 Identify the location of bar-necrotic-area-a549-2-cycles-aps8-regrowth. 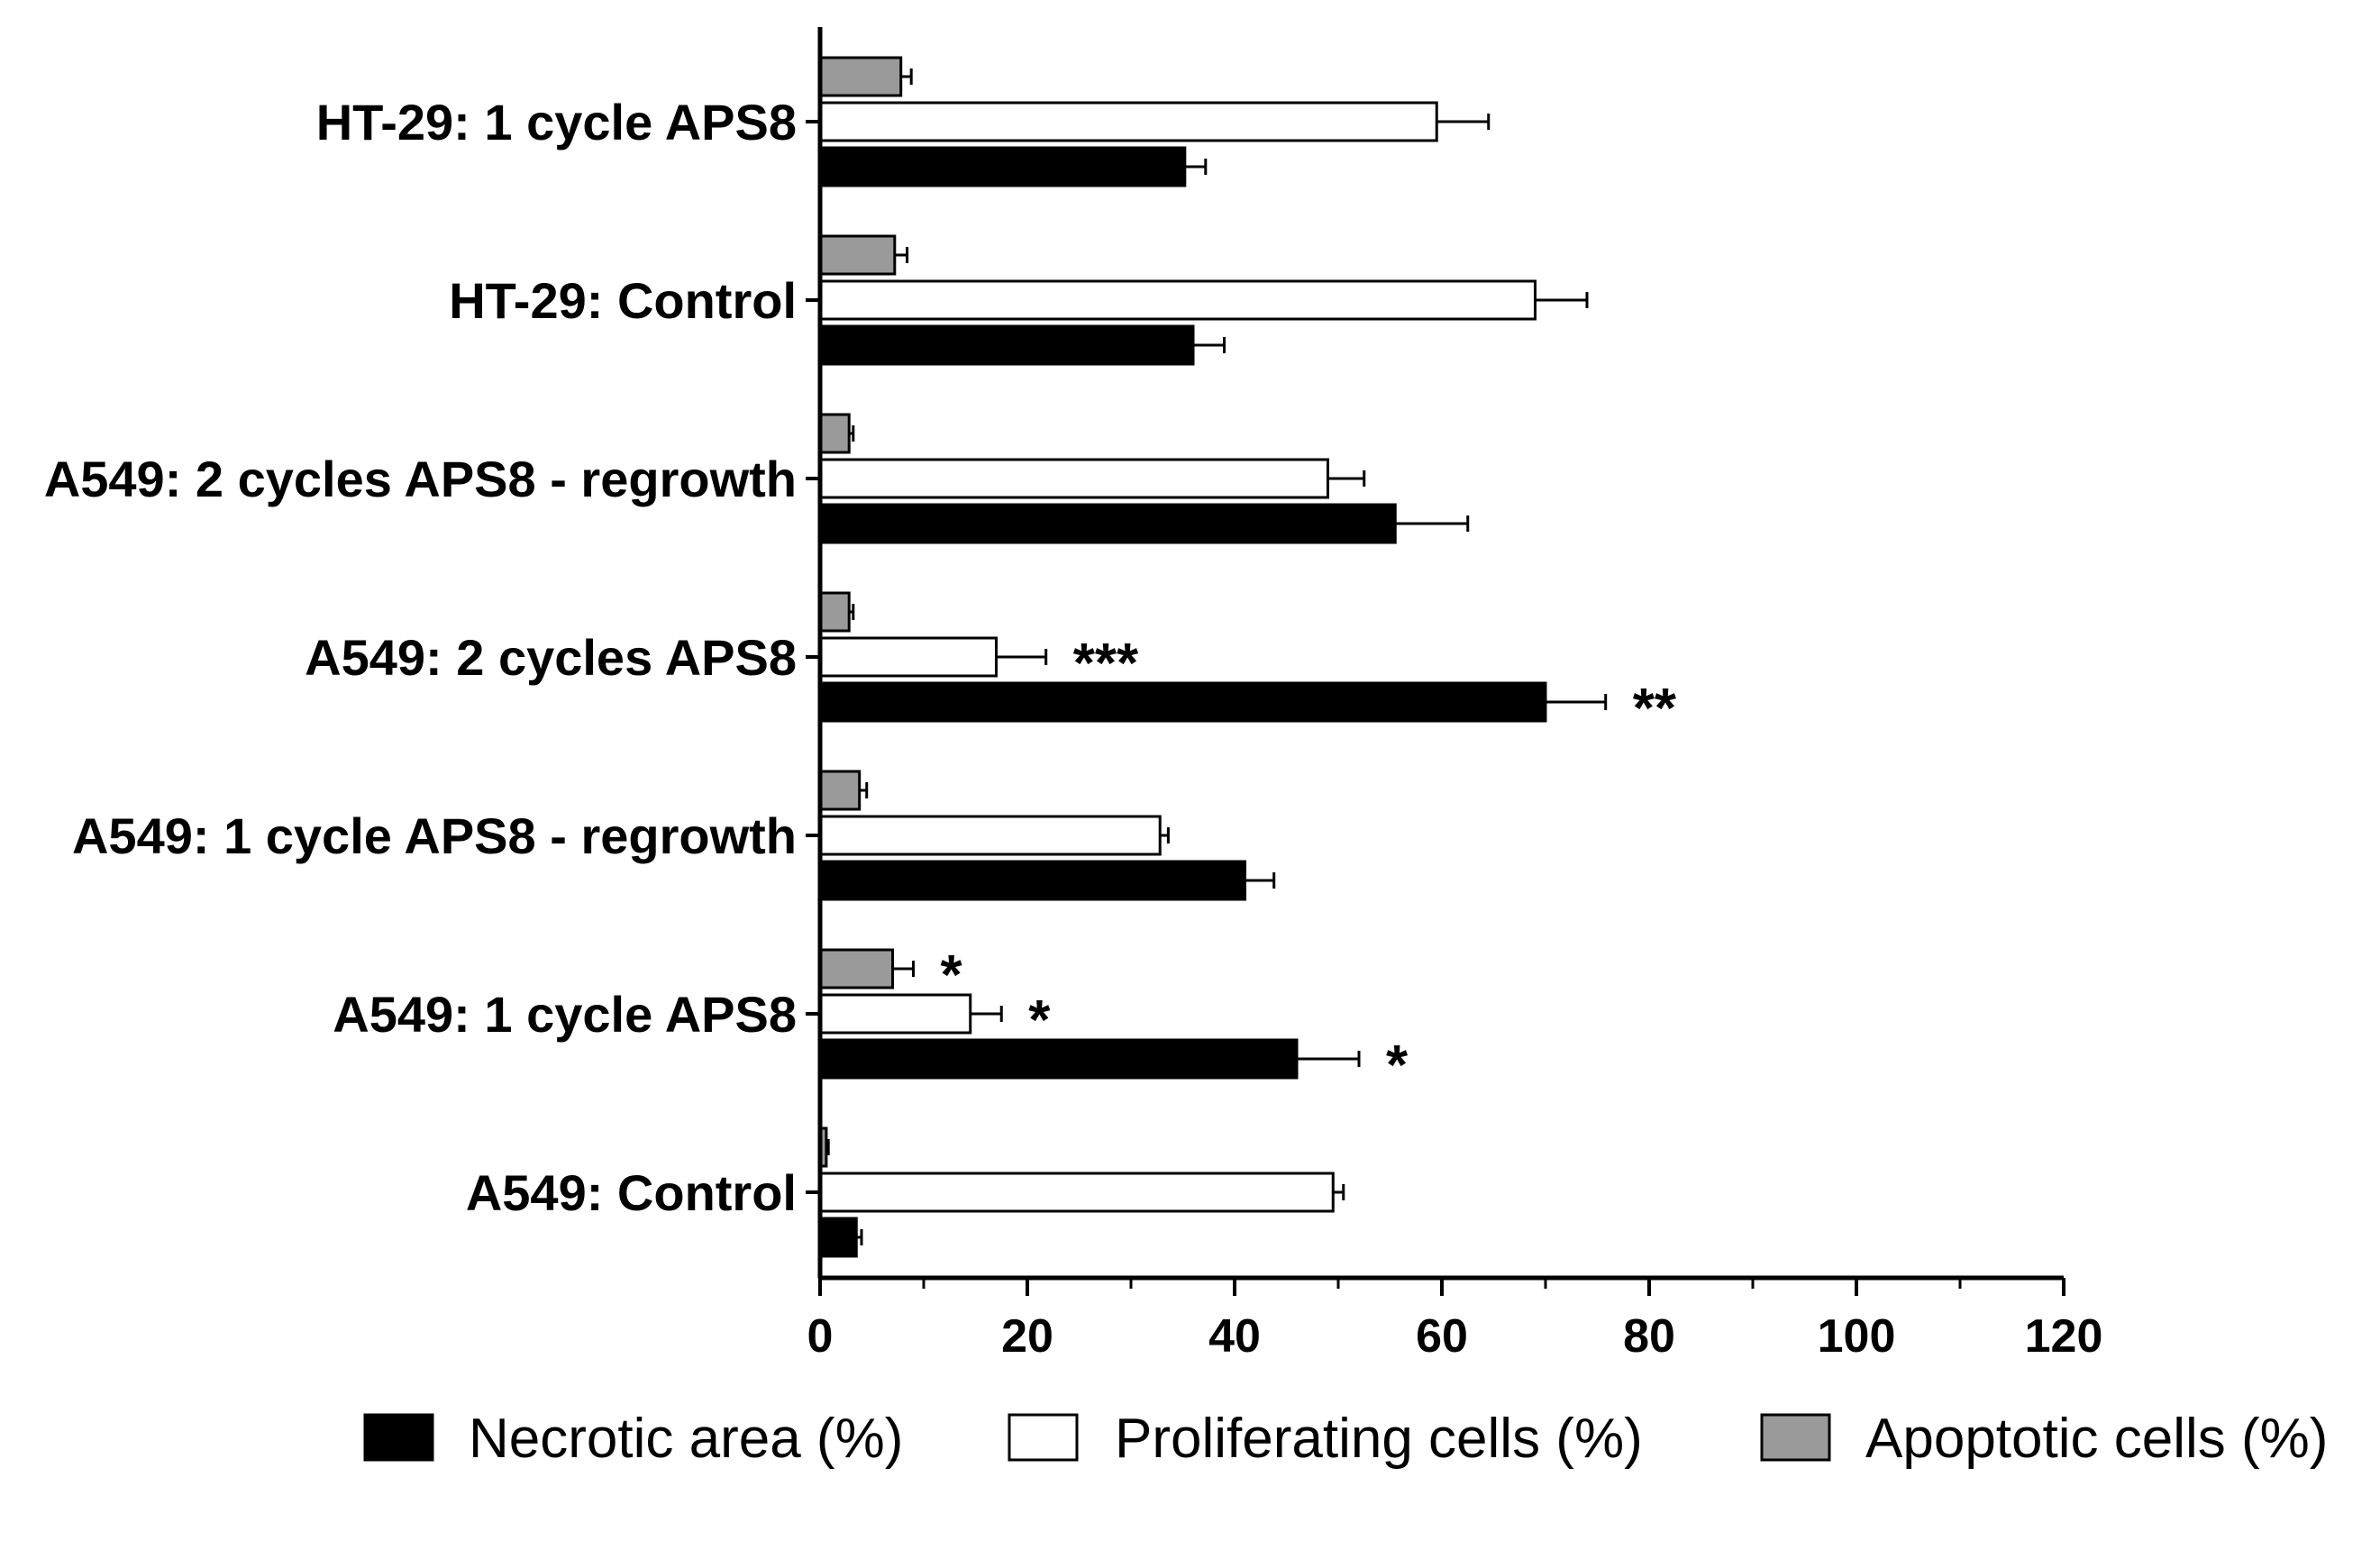
(1107, 524).